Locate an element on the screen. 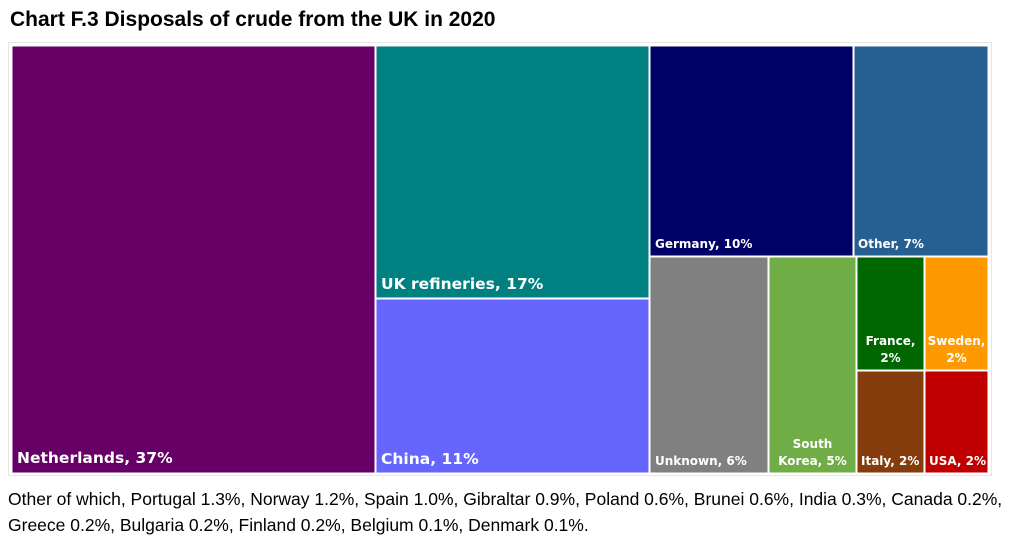 Image resolution: width=1024 pixels, height=552 pixels. tile-china: China, 11% is located at coordinates (512, 386).